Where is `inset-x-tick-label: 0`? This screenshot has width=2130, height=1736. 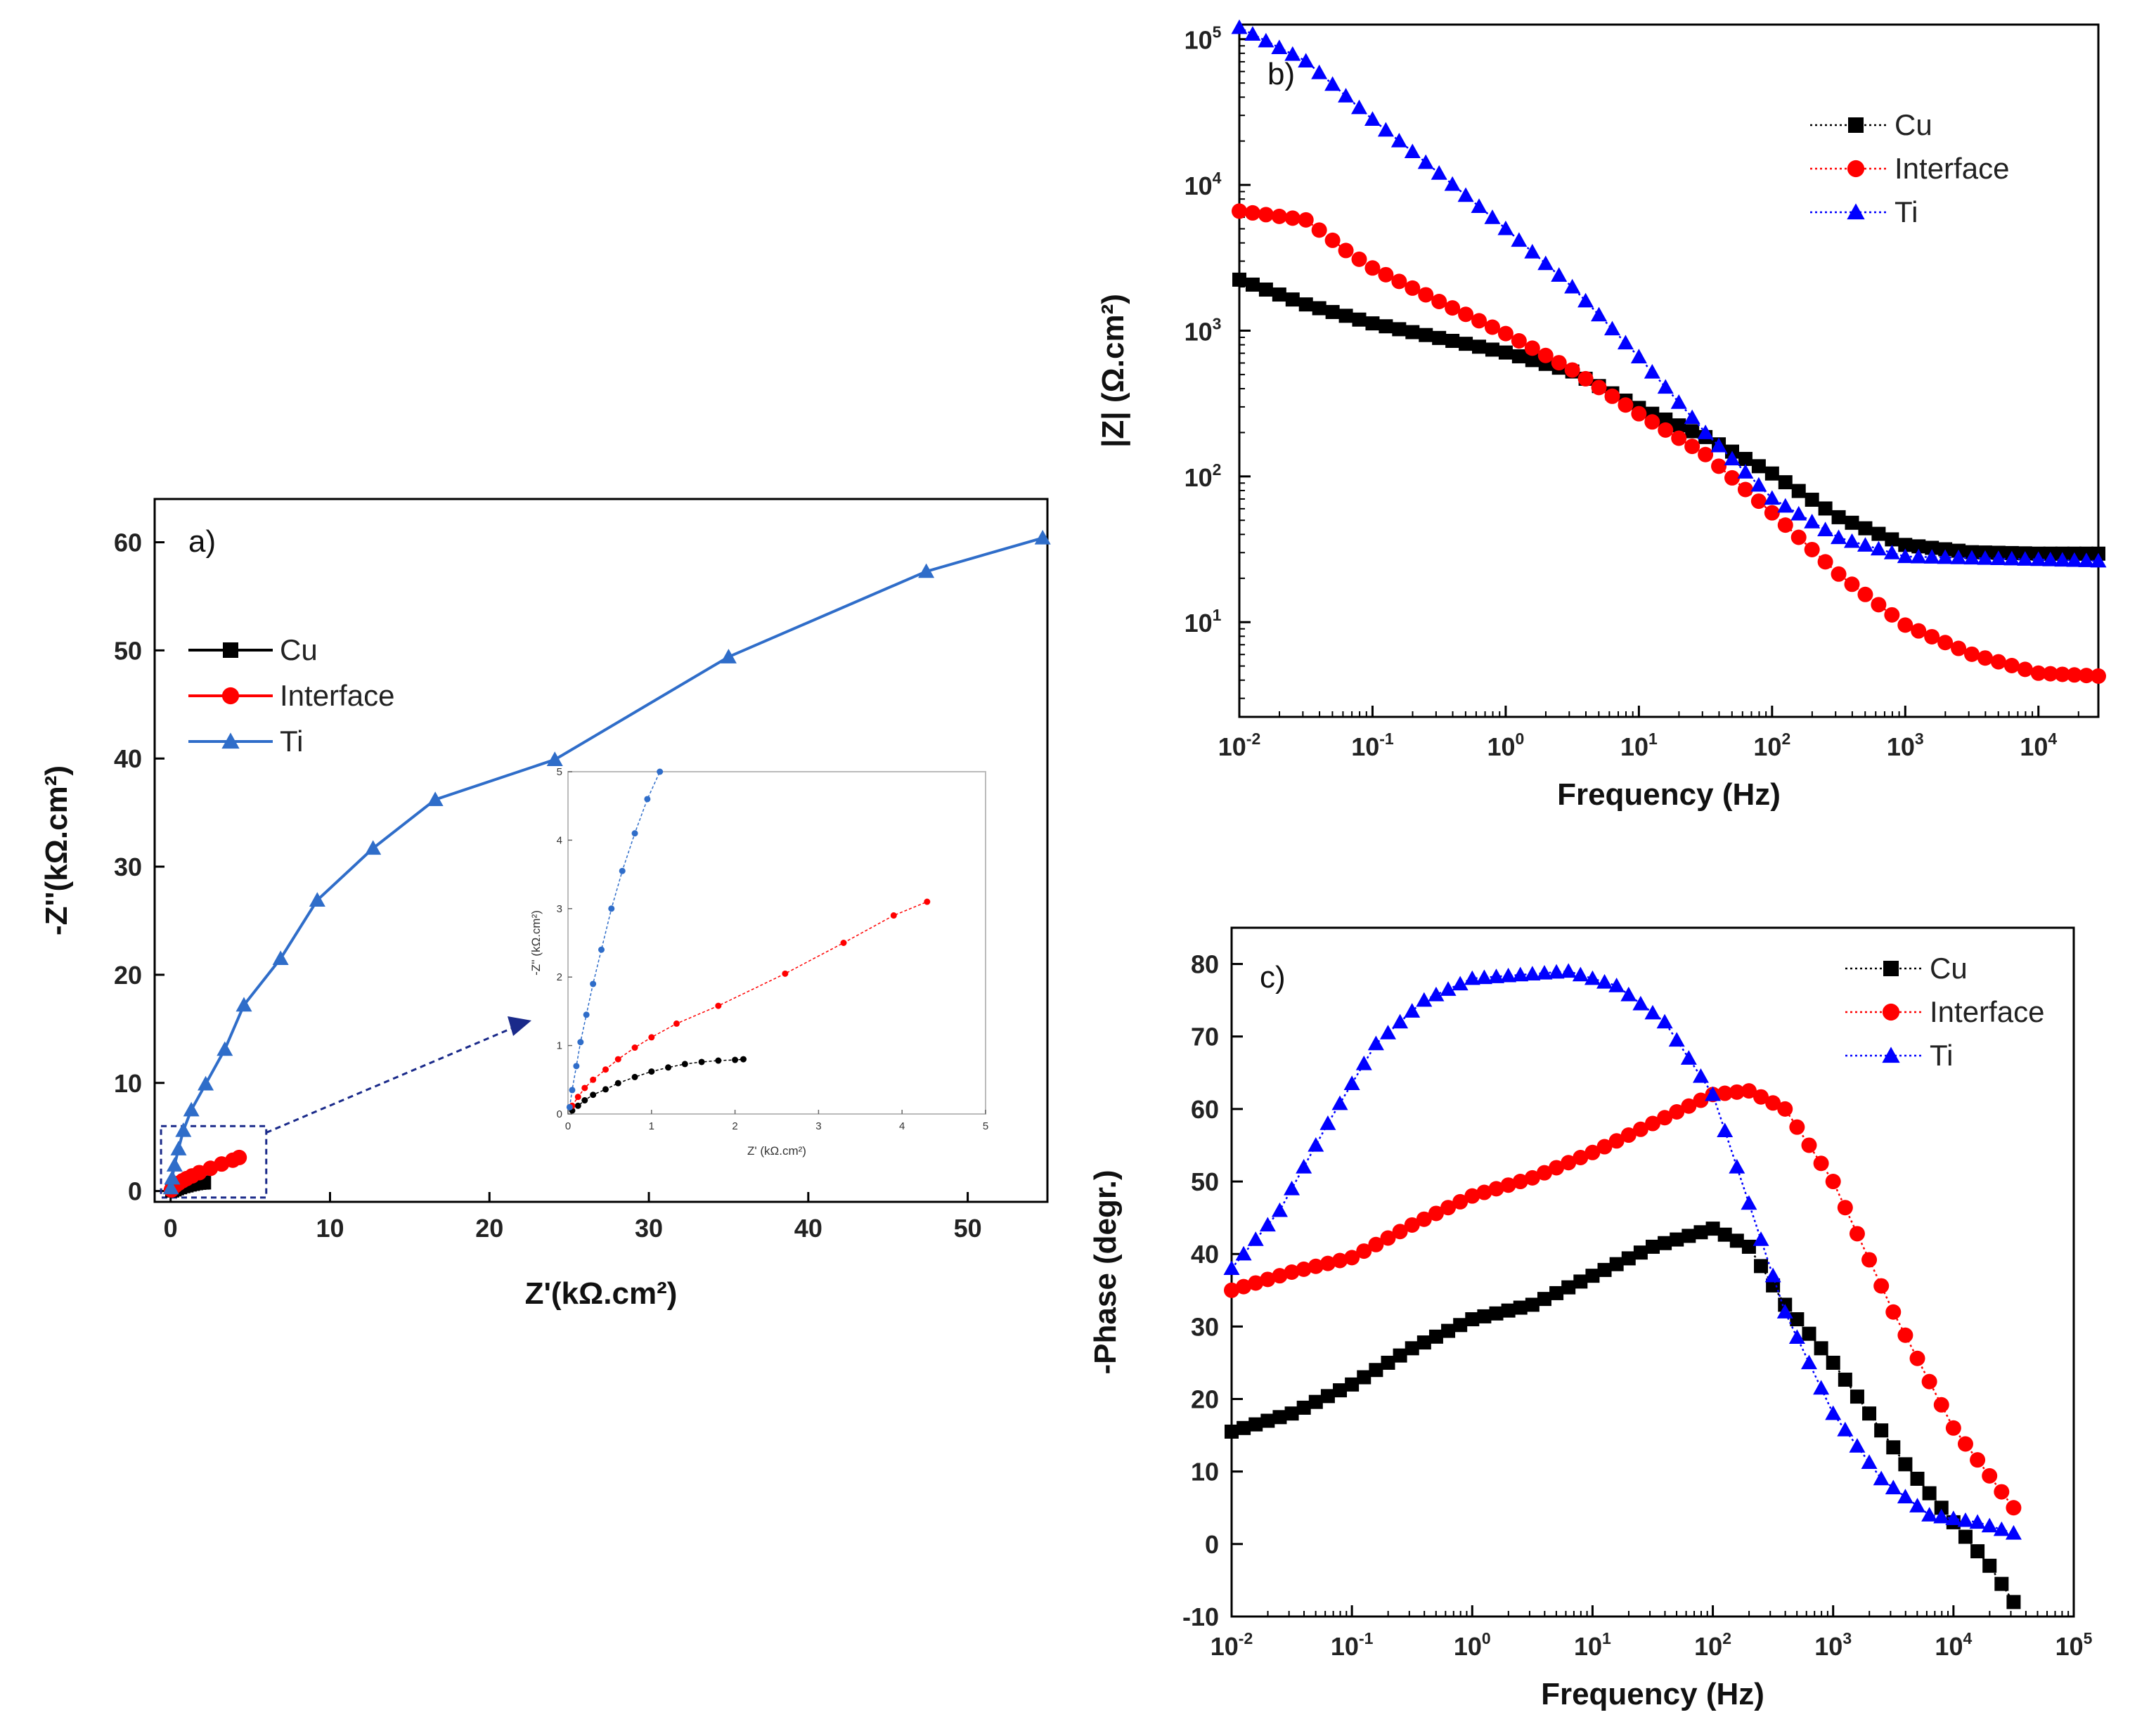 inset-x-tick-label: 0 is located at coordinates (568, 1126).